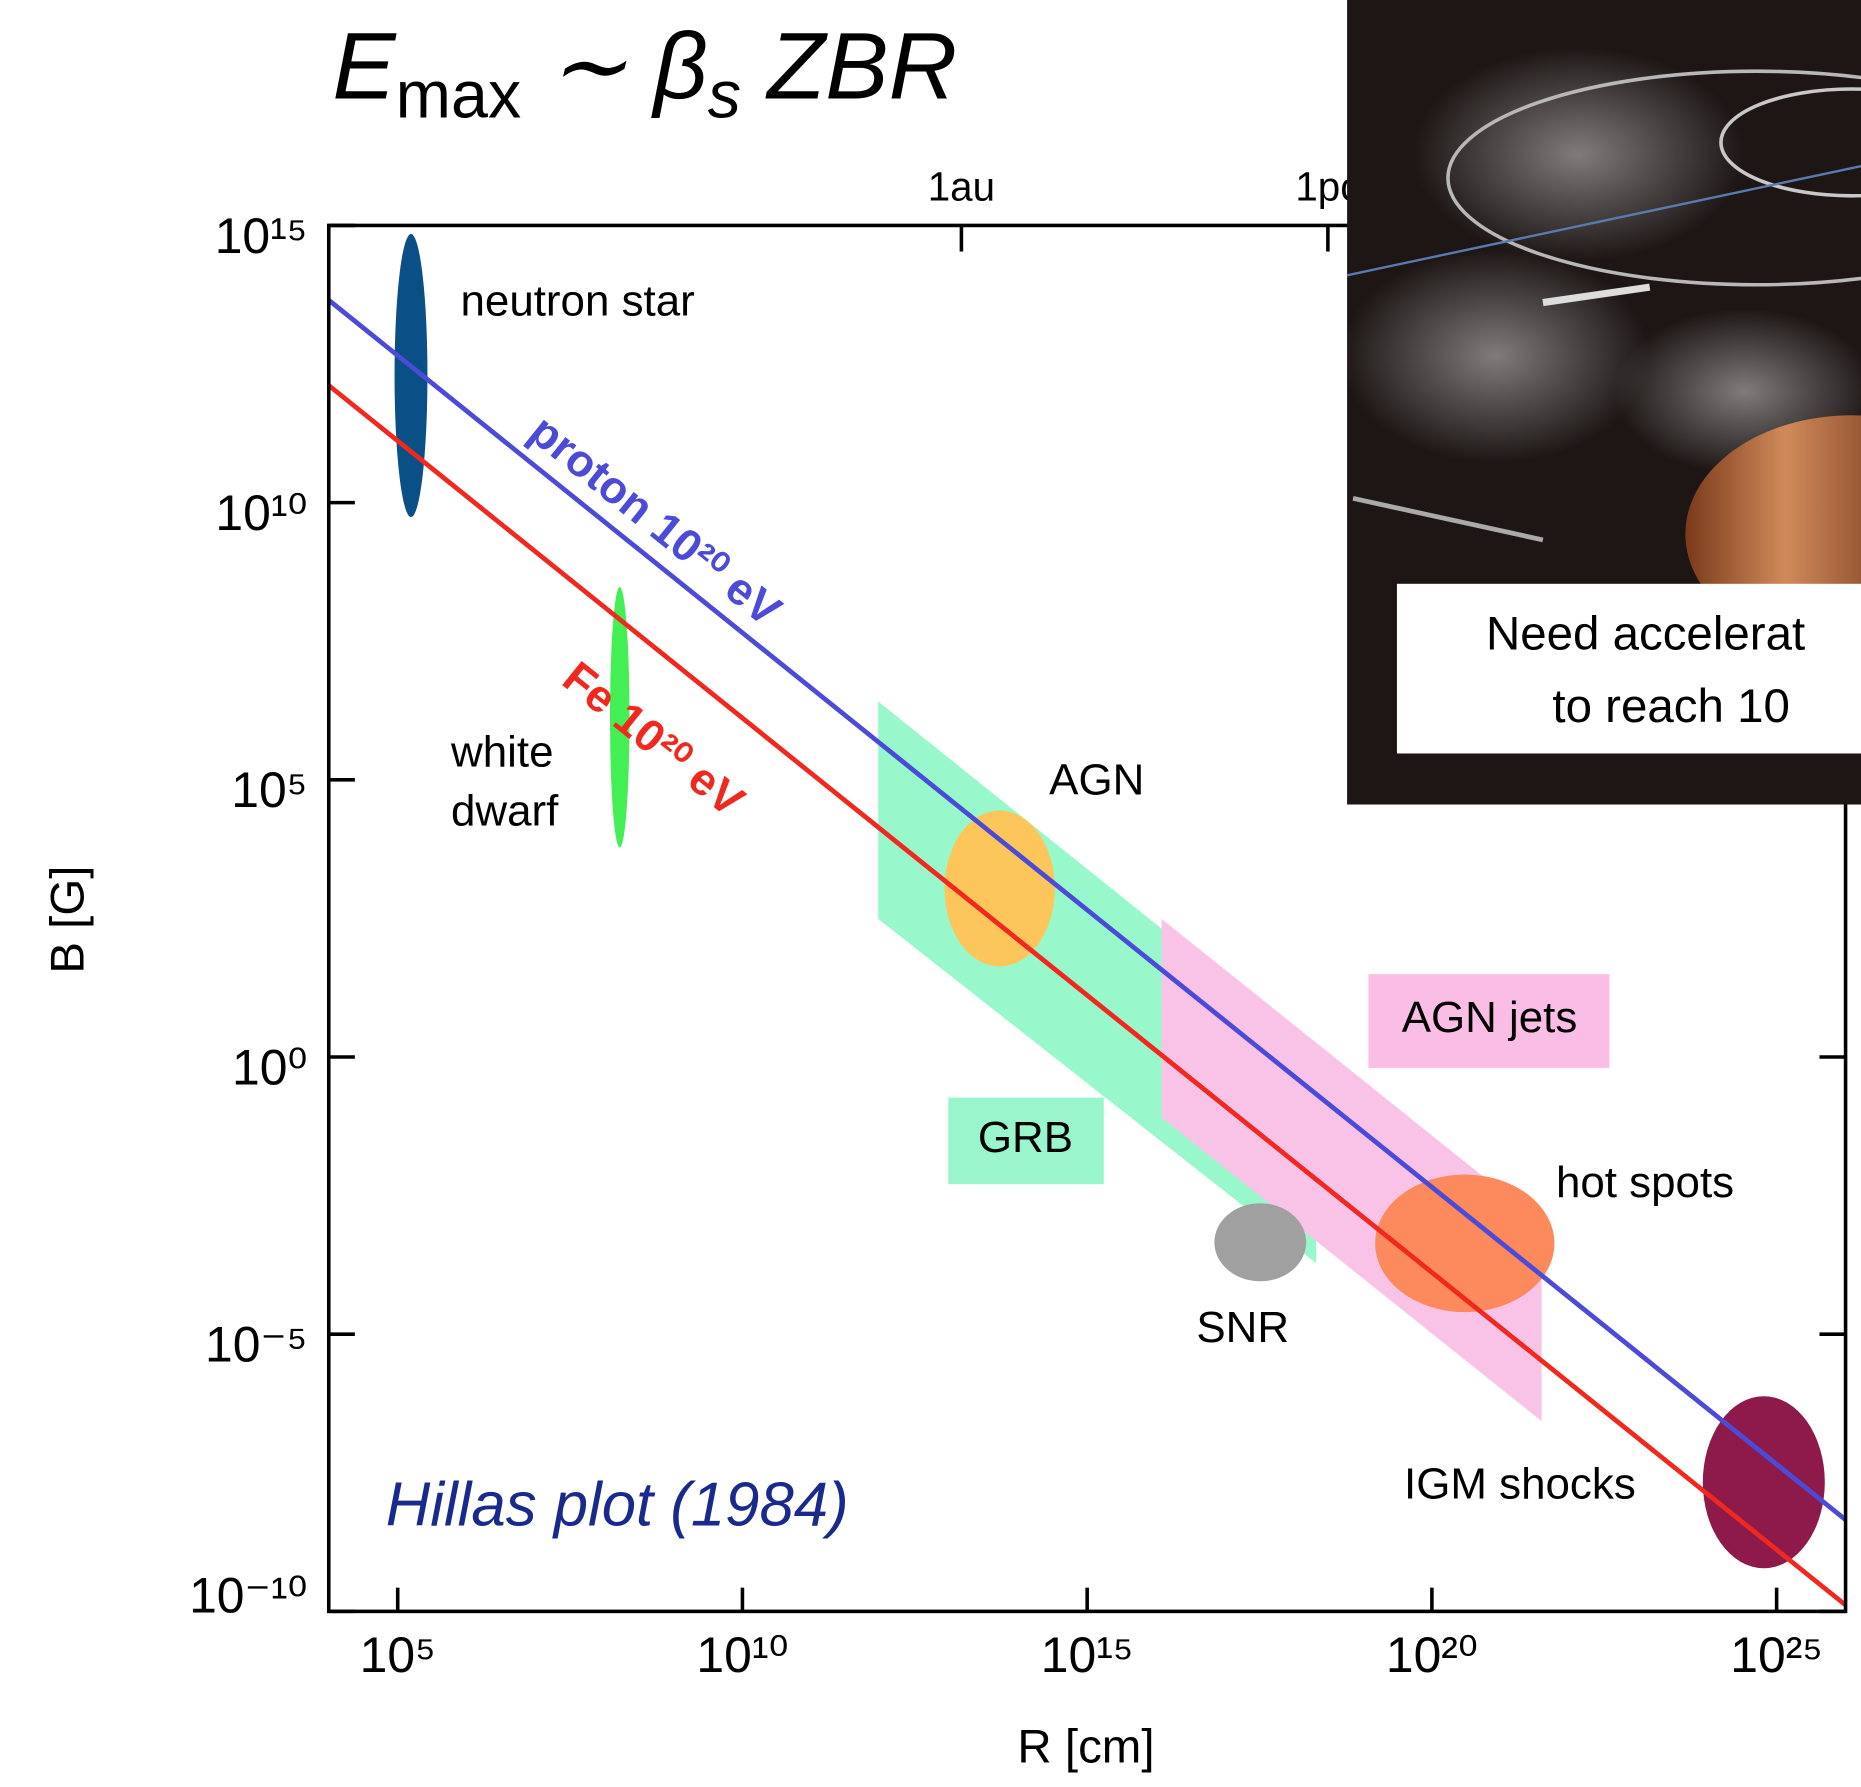 The image size is (1861, 1787). I want to click on title-subscript: max, so click(459, 95).